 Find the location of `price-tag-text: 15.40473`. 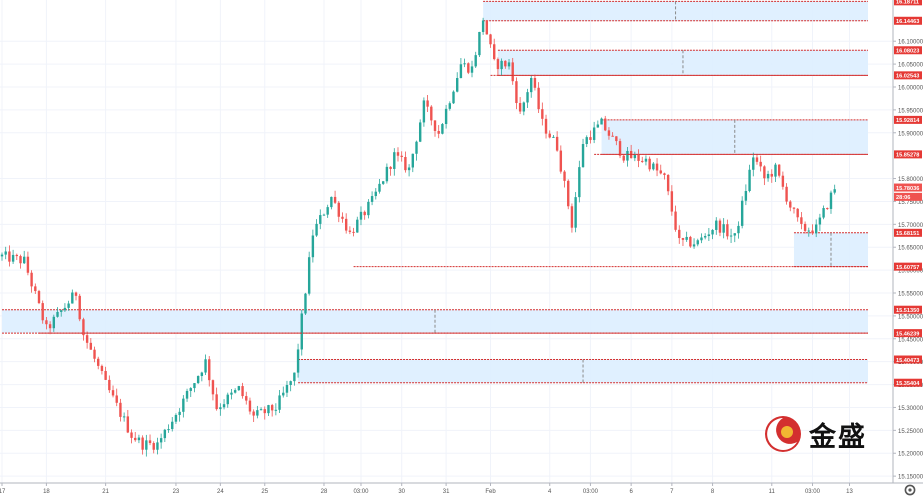

price-tag-text: 15.40473 is located at coordinates (907, 361).